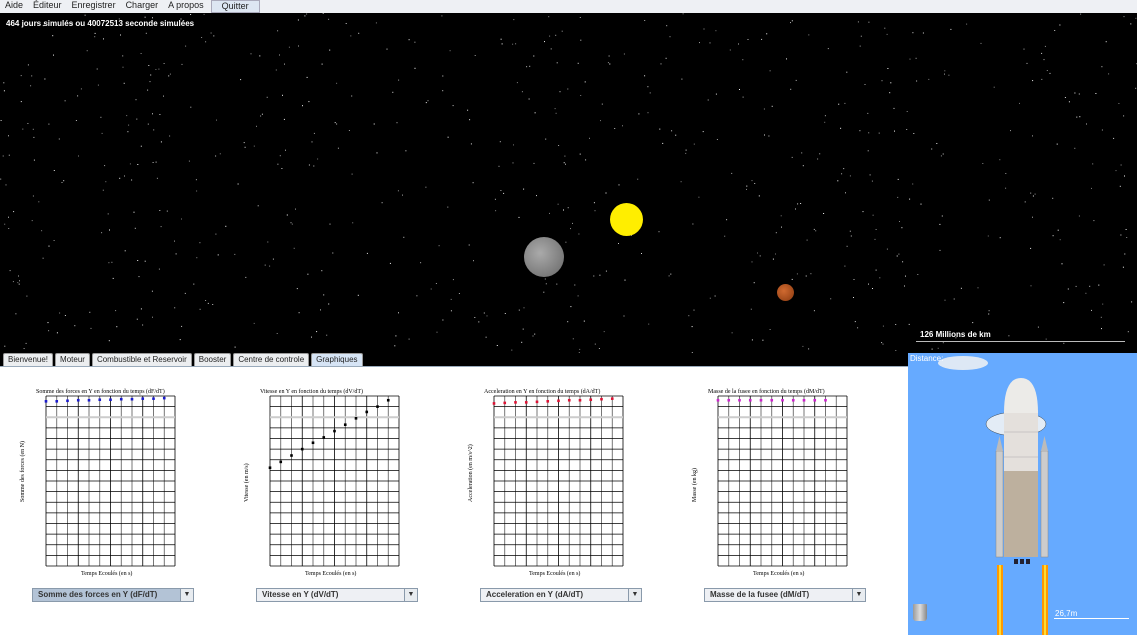  What do you see at coordinates (920, 612) in the screenshot?
I see `trash-icon` at bounding box center [920, 612].